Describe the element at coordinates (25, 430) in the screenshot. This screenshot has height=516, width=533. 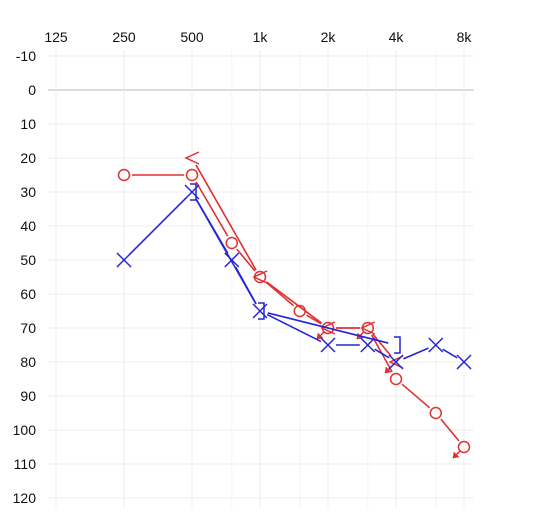
I see `y-tick-label: 100` at that location.